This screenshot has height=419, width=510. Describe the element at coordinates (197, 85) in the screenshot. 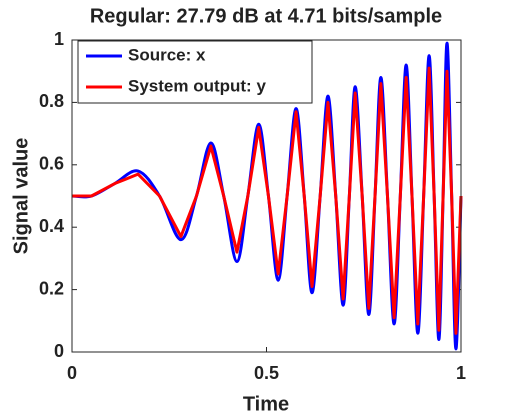

I see `legend-label: System output: y` at that location.